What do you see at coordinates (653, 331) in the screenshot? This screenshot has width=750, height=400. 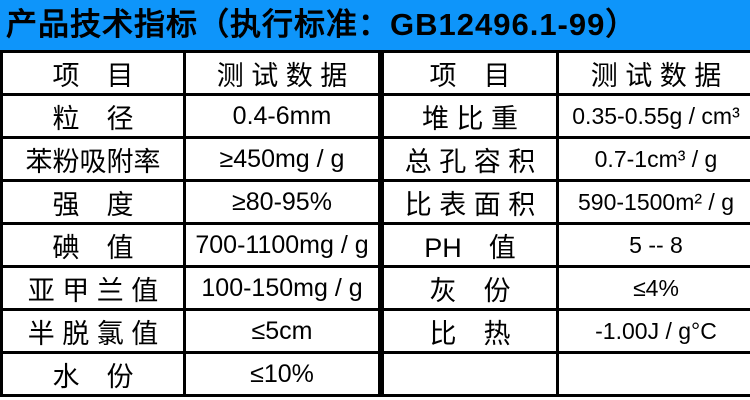 I see `value-cell: -1.00J / g°C` at bounding box center [653, 331].